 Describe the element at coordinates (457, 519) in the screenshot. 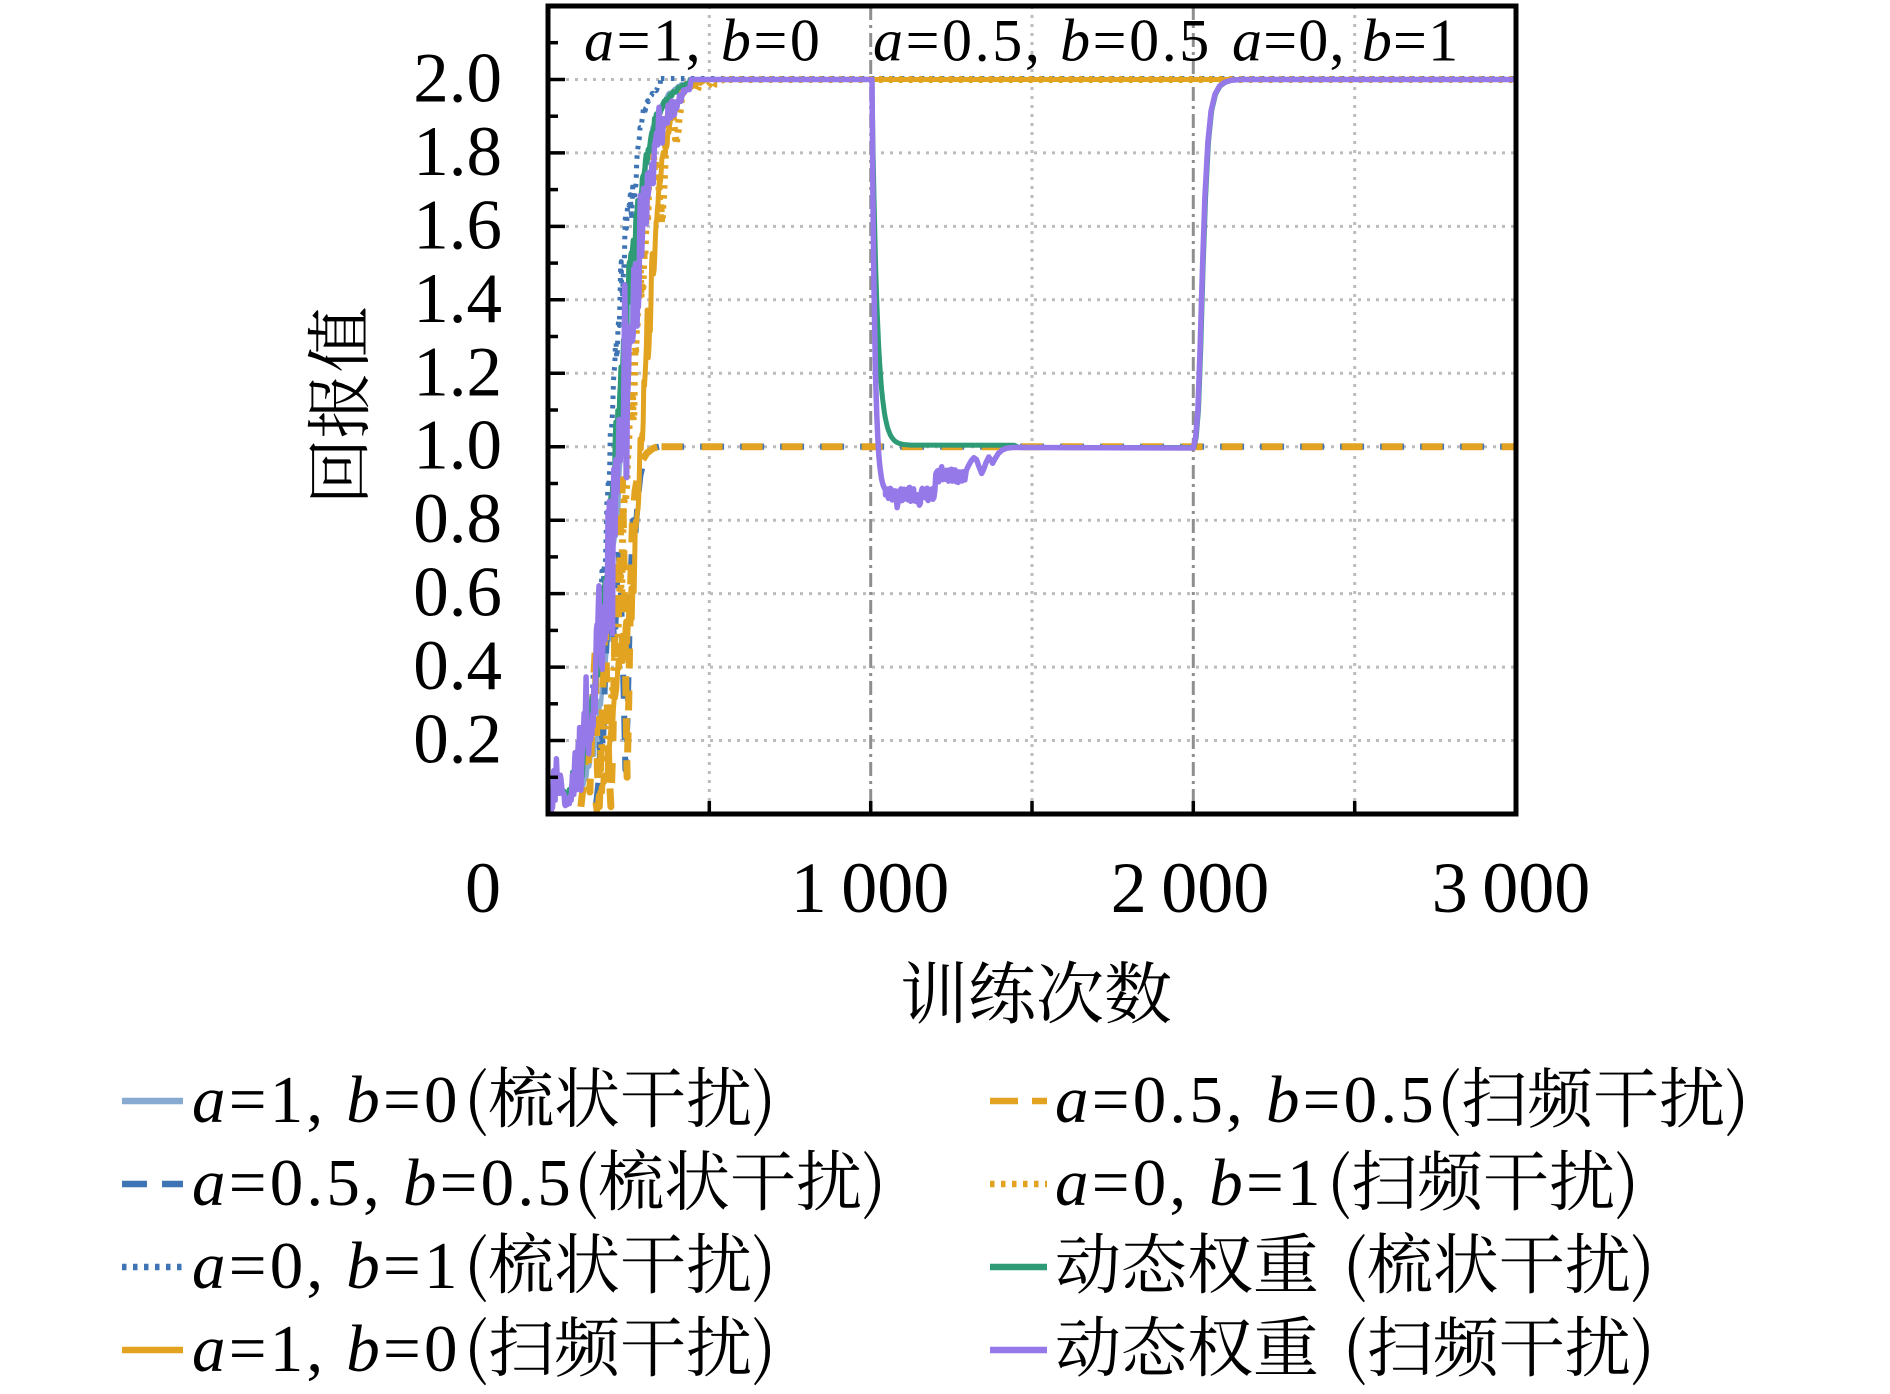

I see `svg-text: 0.8` at that location.